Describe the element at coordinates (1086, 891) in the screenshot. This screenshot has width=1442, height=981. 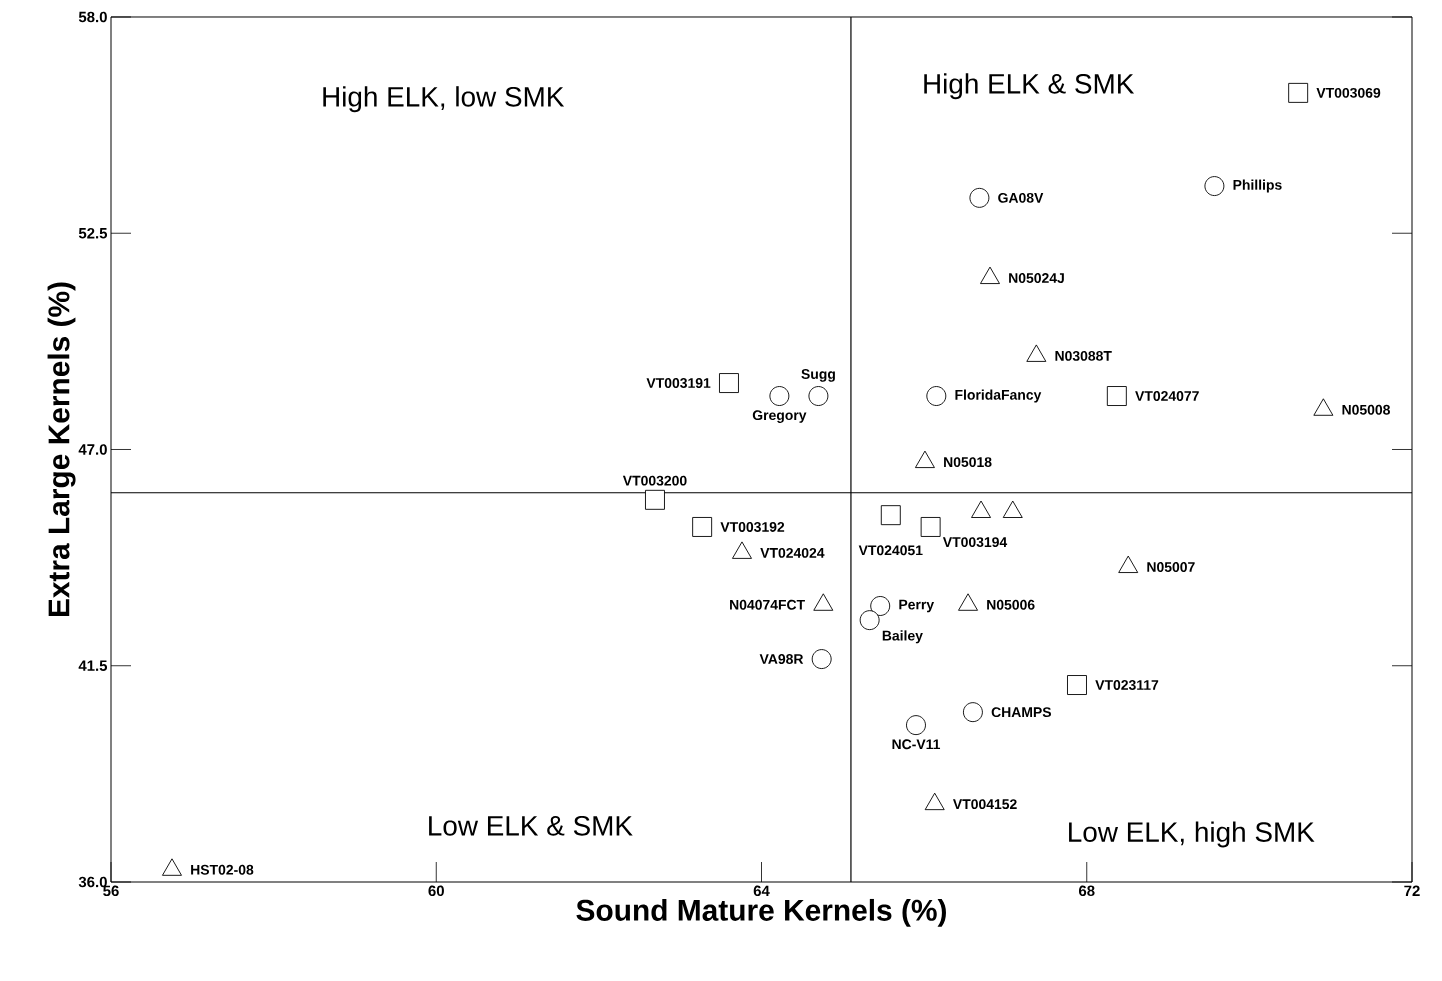
I see `x-tick-label: 68` at that location.